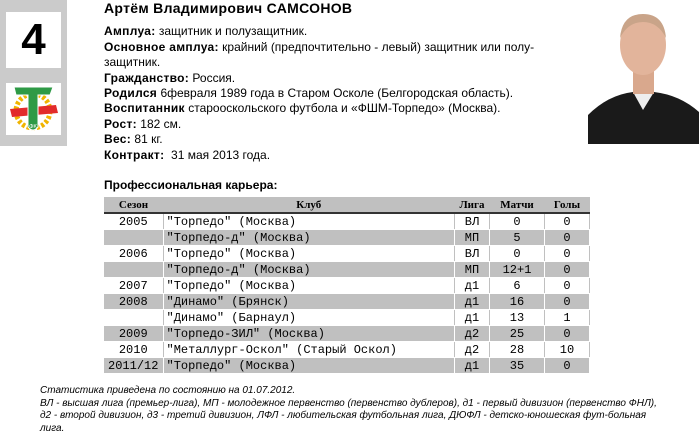 Image resolution: width=699 pixels, height=445 pixels. I want to click on left-column: 4 ФК, so click(33, 73).